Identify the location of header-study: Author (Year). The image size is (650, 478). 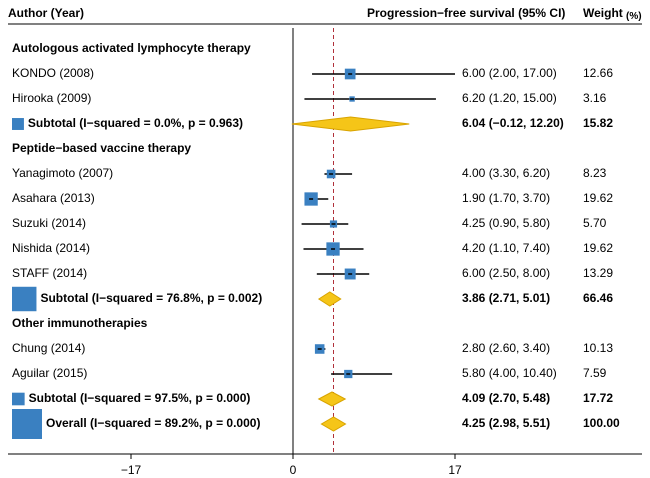
(46, 13).